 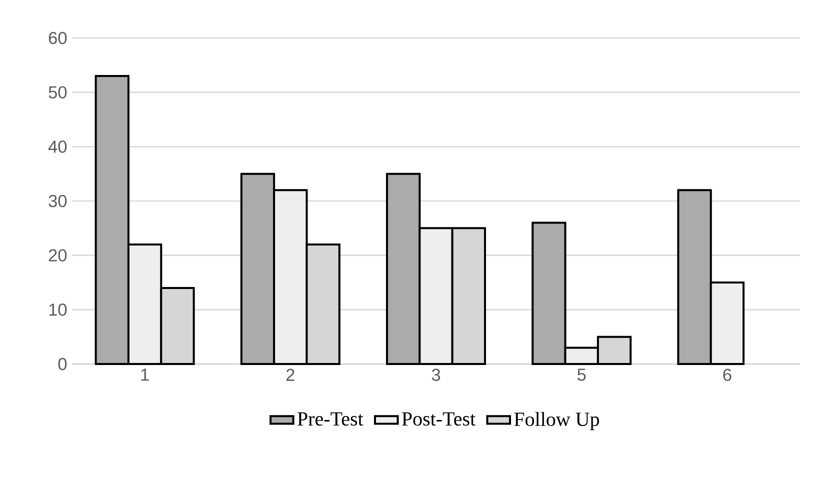 What do you see at coordinates (145, 374) in the screenshot?
I see `x-tick-label: 1` at bounding box center [145, 374].